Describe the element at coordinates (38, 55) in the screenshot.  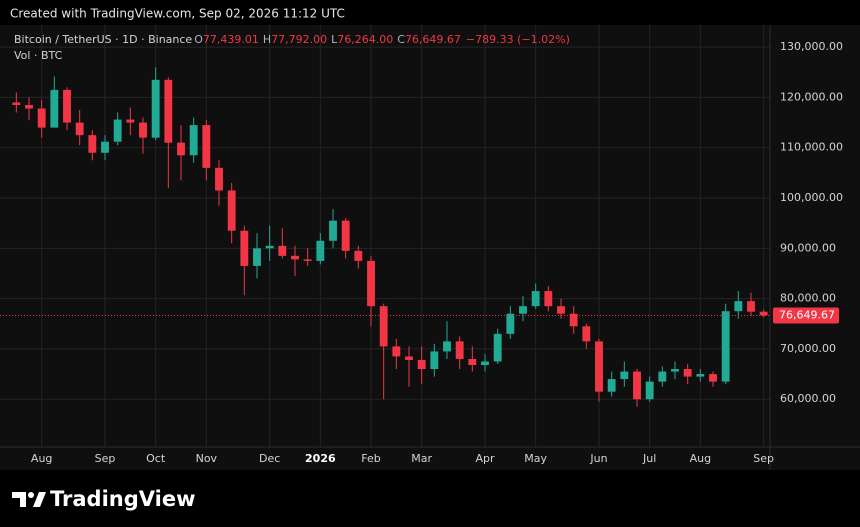
I see `volume-legend: Vol · BTC` at that location.